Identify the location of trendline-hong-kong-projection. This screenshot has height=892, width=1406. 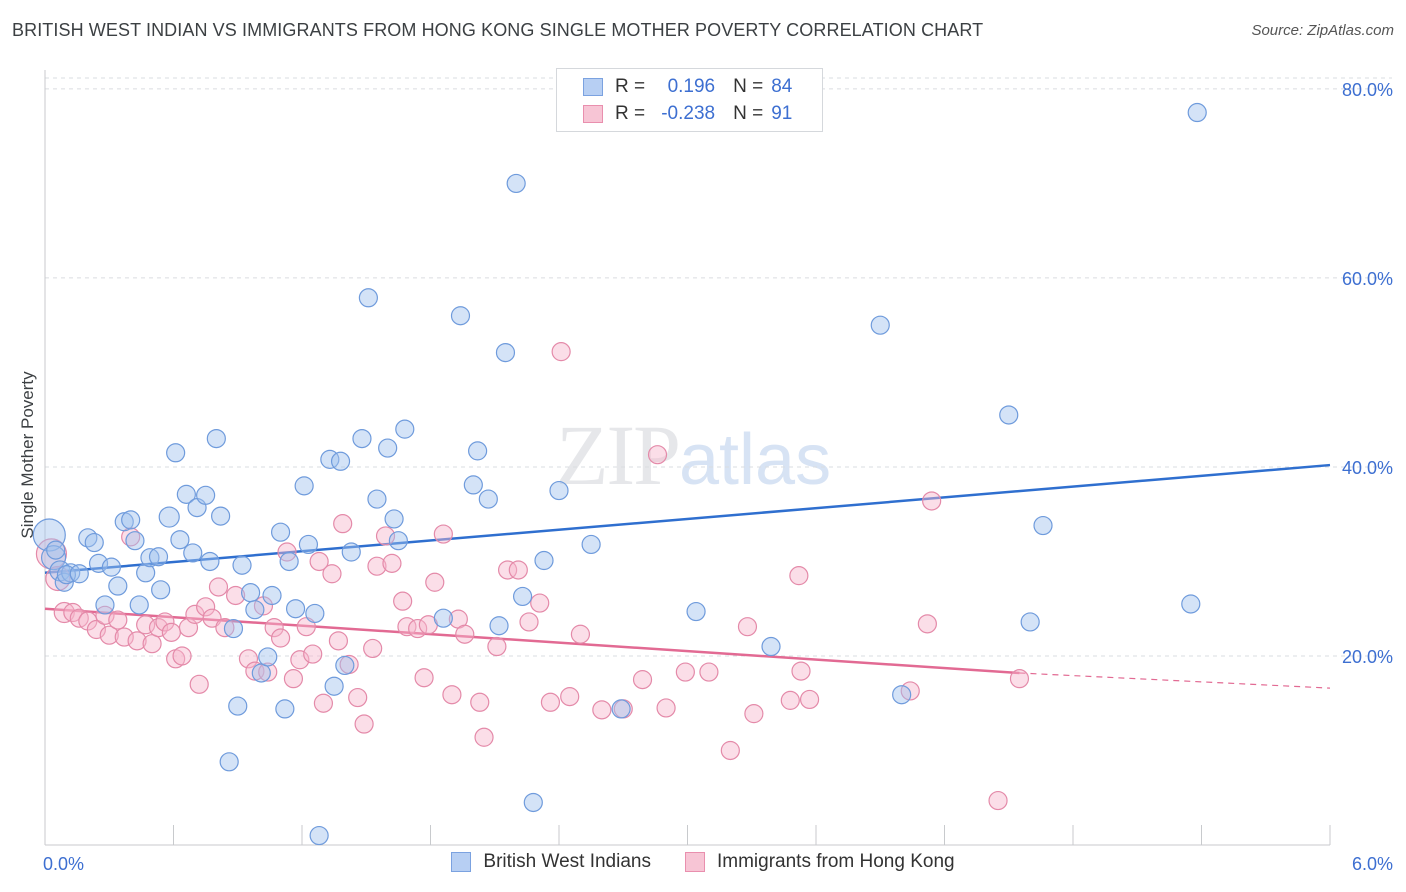
(1175, 680).